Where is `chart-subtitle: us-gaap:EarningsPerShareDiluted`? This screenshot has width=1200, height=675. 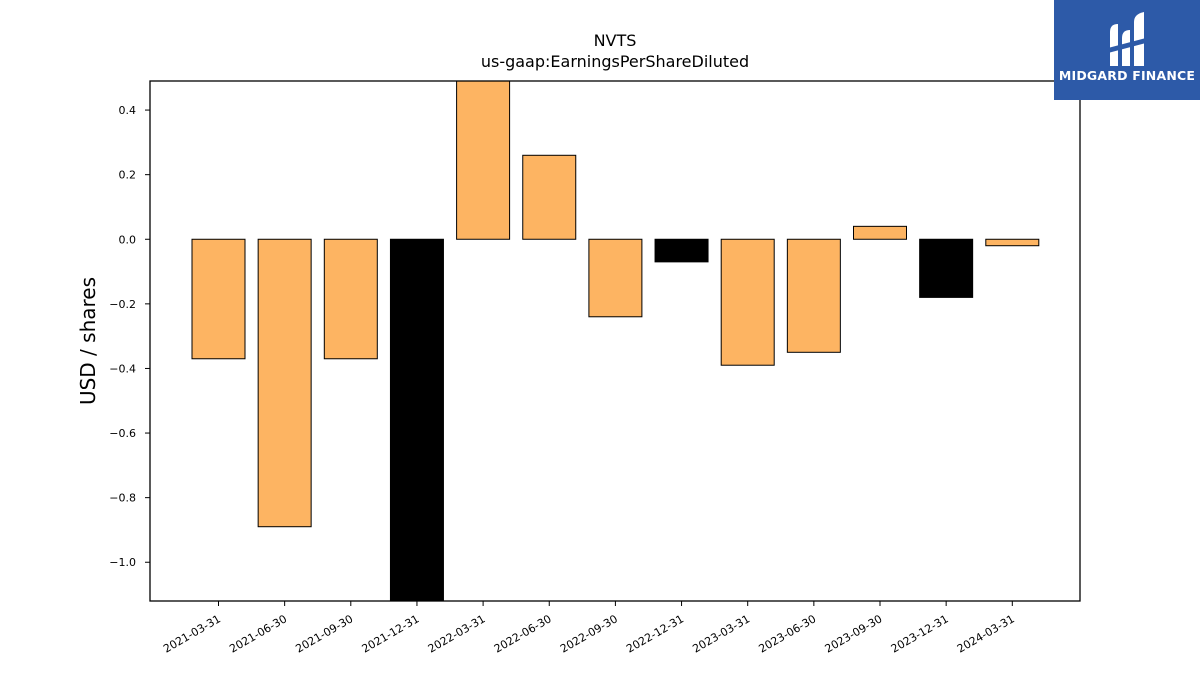
chart-subtitle: us-gaap:EarningsPerShareDiluted is located at coordinates (615, 61).